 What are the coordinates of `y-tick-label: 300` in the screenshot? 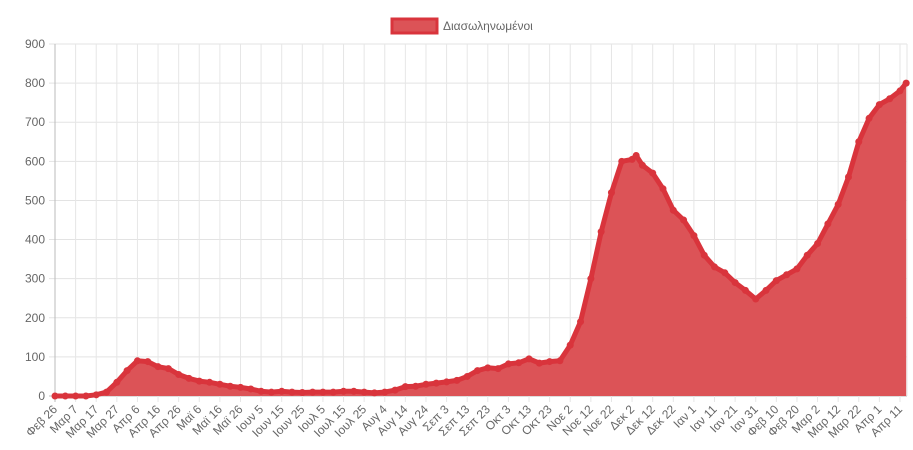 It's located at (35, 279).